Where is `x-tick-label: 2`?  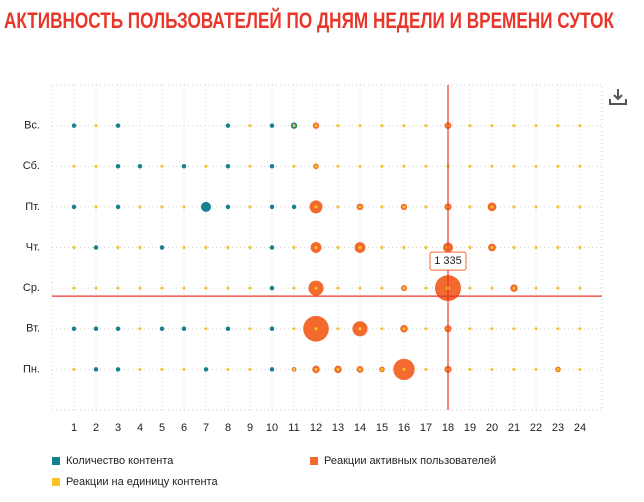
x-tick-label: 2 is located at coordinates (96, 428).